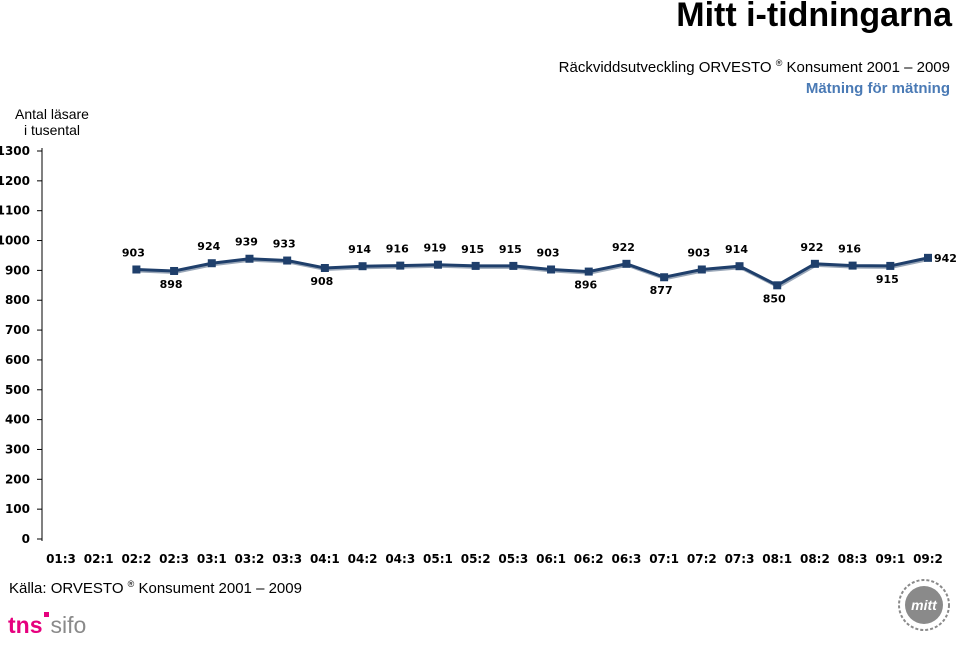  I want to click on y-tick-label: 300, so click(17, 449).